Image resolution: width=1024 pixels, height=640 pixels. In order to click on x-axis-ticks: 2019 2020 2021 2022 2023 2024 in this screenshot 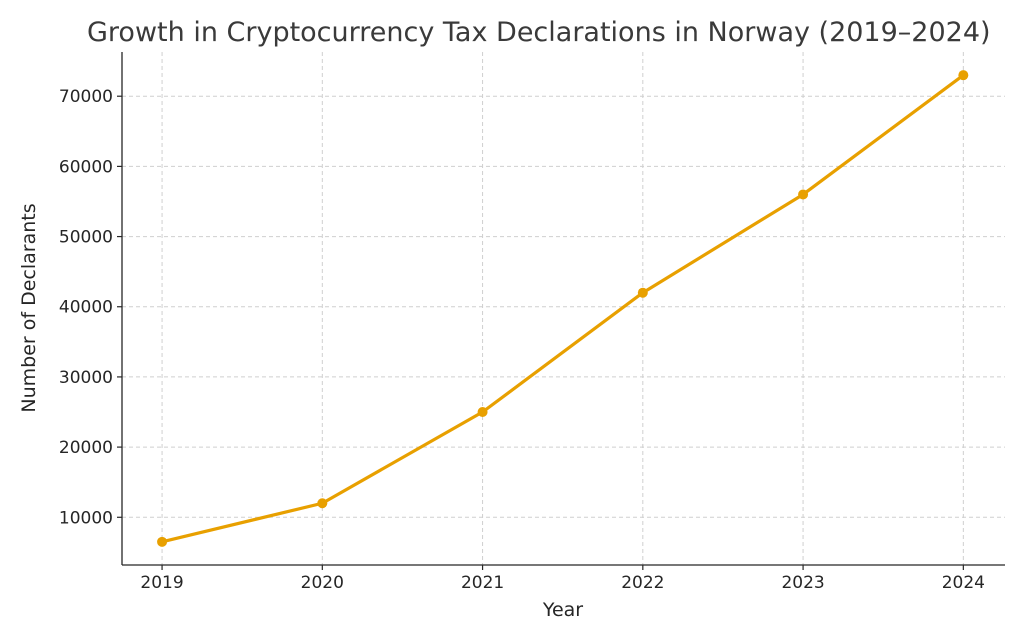, I will do `click(562, 579)`.